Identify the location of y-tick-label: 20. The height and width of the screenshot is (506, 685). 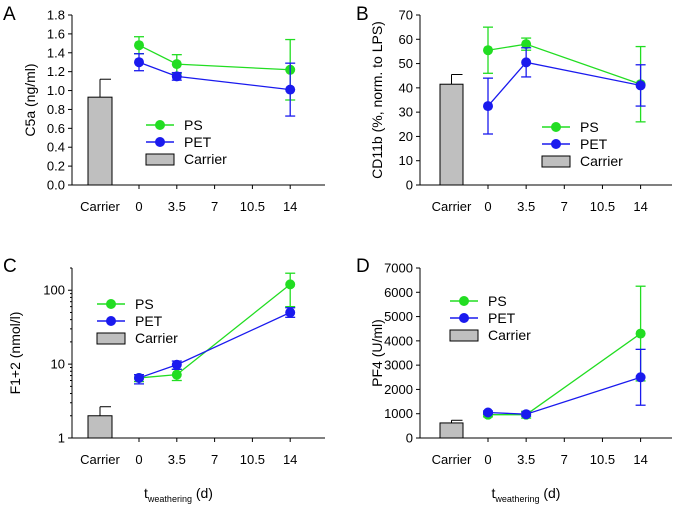
(406, 136).